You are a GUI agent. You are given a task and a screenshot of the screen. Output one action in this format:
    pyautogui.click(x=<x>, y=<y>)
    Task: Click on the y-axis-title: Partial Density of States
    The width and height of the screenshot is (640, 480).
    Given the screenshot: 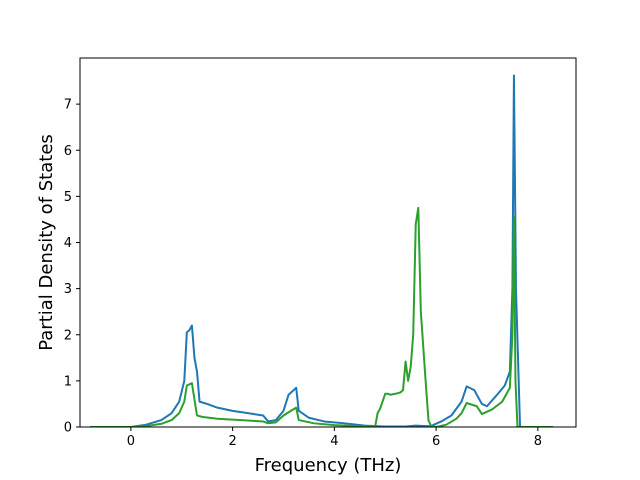 What is the action you would take?
    pyautogui.click(x=46, y=242)
    